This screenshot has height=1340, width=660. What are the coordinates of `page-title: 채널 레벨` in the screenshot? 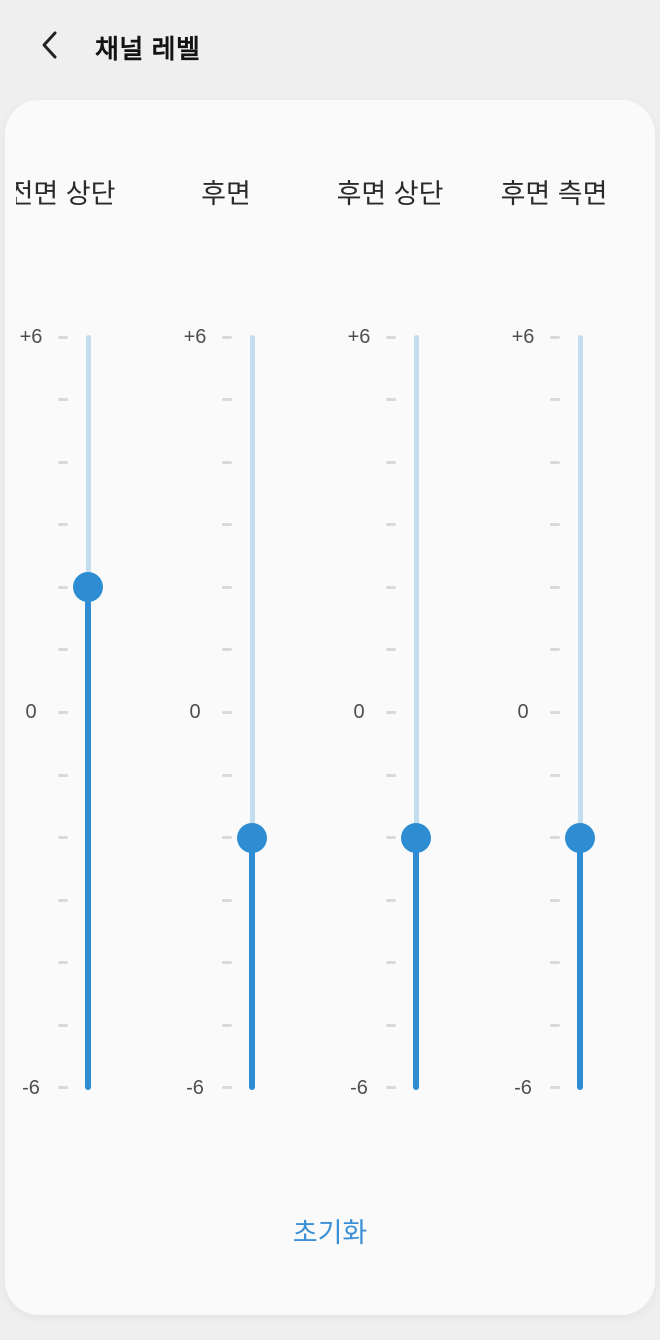 It's located at (148, 49).